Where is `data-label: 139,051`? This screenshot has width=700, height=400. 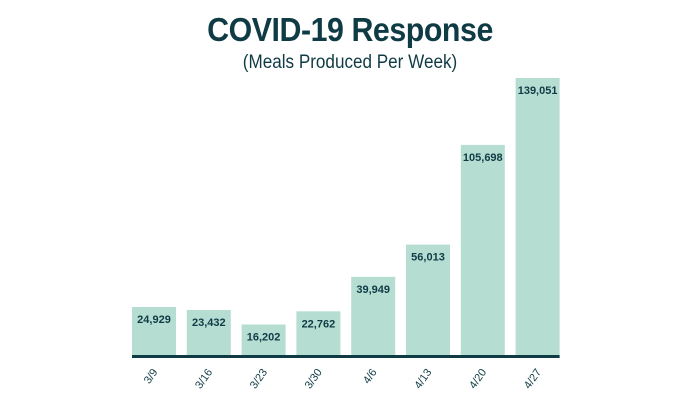
data-label: 139,051 is located at coordinates (538, 91).